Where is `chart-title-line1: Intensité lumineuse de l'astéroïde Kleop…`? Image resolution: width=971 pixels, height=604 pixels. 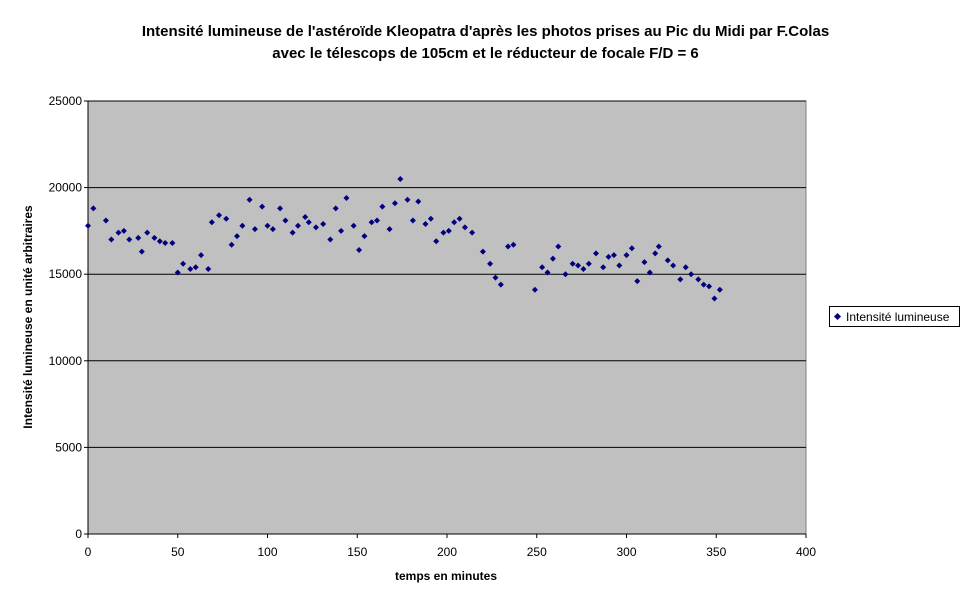 chart-title-line1: Intensité lumineuse de l'astéroïde Kleop… is located at coordinates (485, 31).